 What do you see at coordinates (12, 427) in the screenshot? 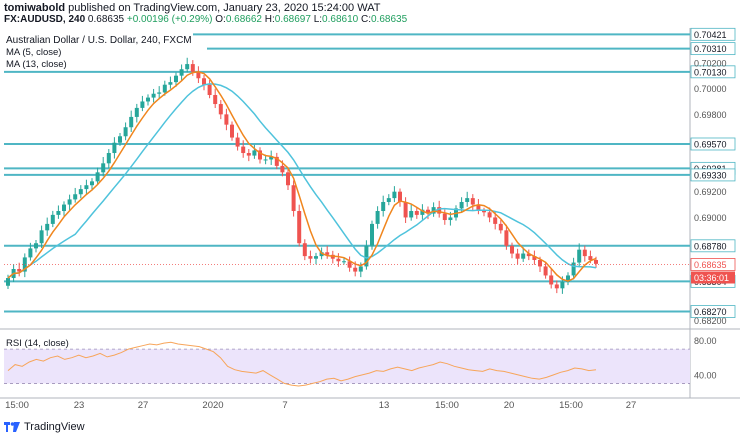
I see `tradingview-logo-icon` at bounding box center [12, 427].